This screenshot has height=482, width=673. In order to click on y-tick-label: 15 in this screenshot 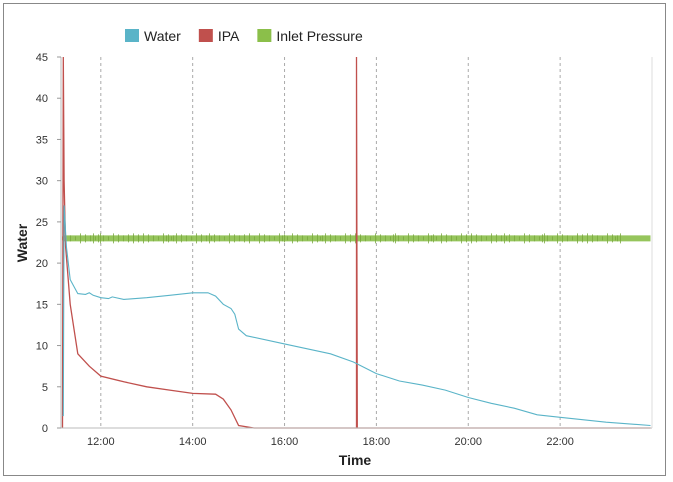, I will do `click(42, 305)`.